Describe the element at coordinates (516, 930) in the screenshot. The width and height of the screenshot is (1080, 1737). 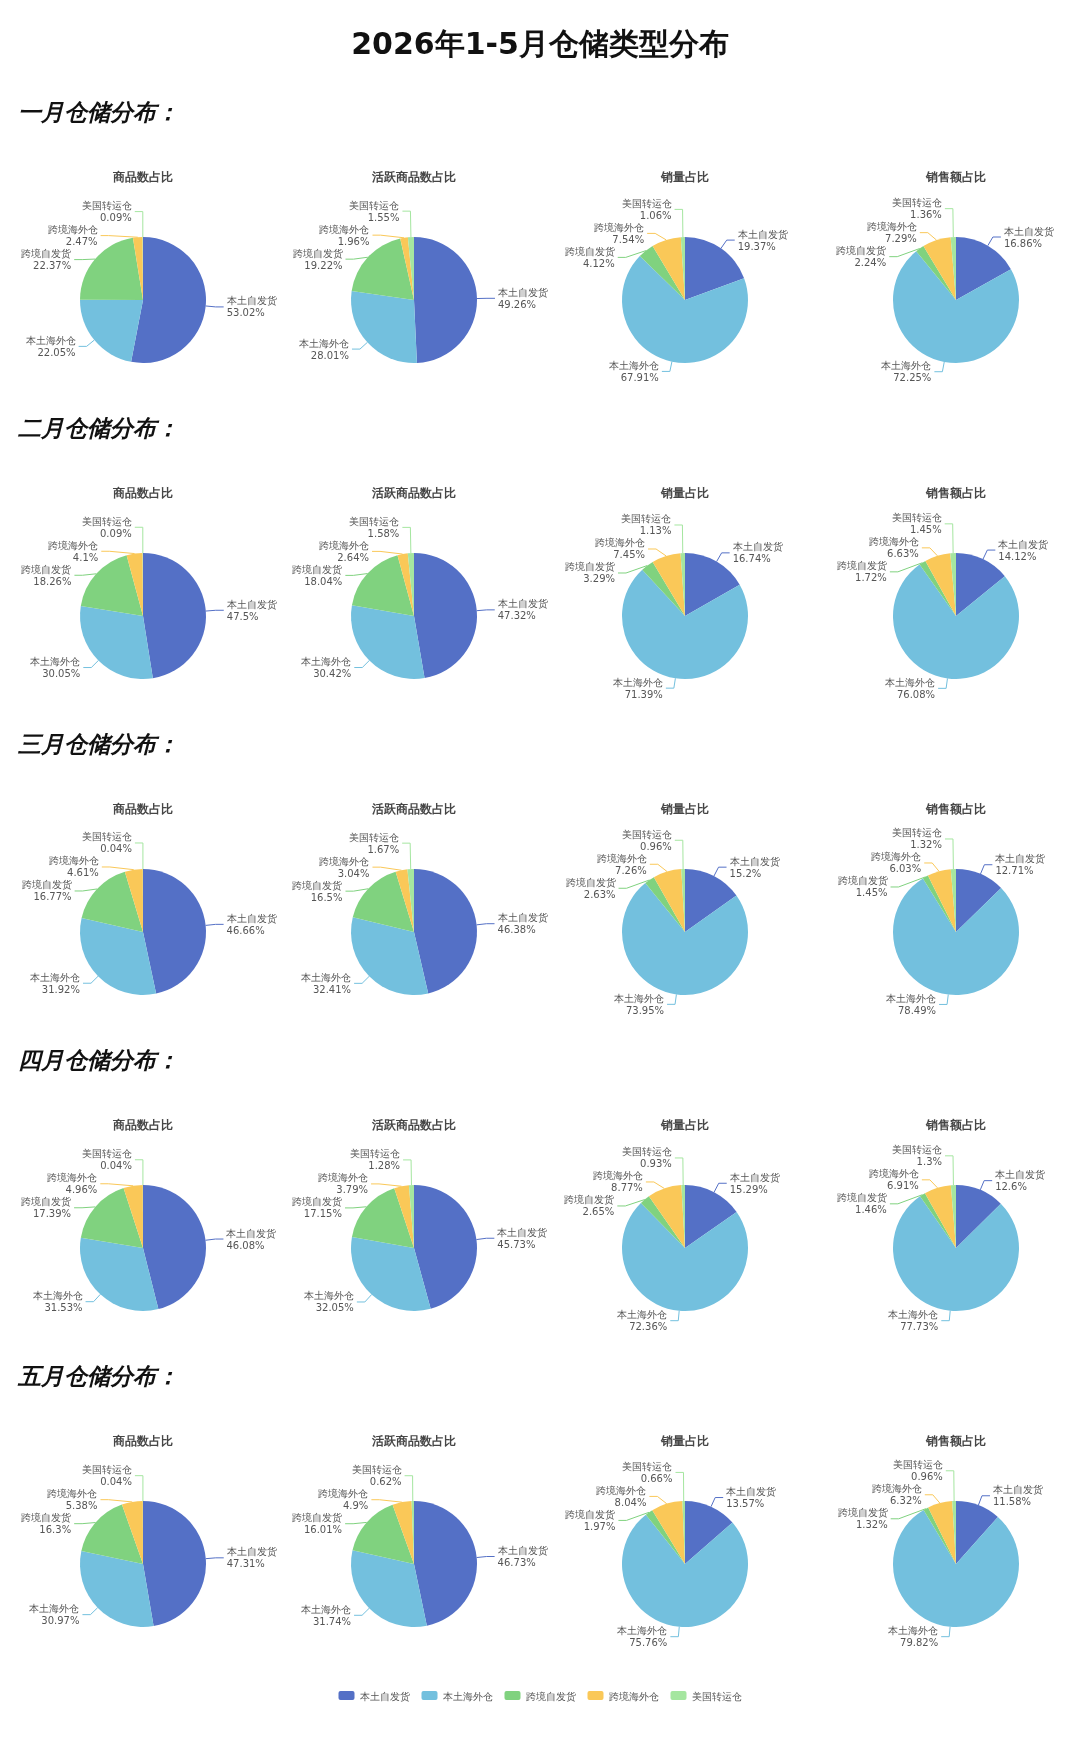
I see `data-label: 46.38%` at that location.